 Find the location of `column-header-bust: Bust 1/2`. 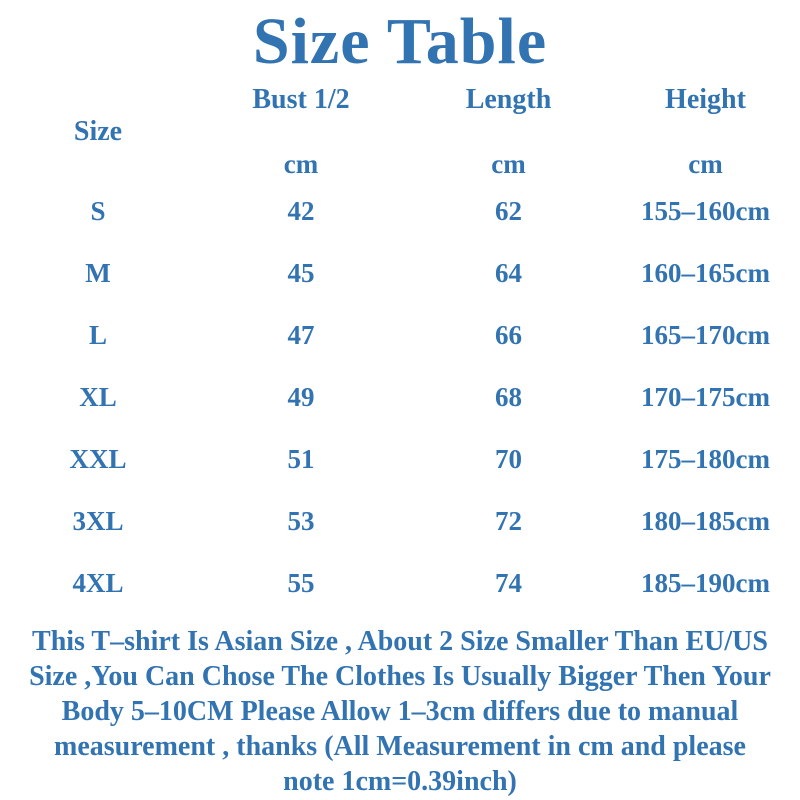

column-header-bust: Bust 1/2 is located at coordinates (301, 99).